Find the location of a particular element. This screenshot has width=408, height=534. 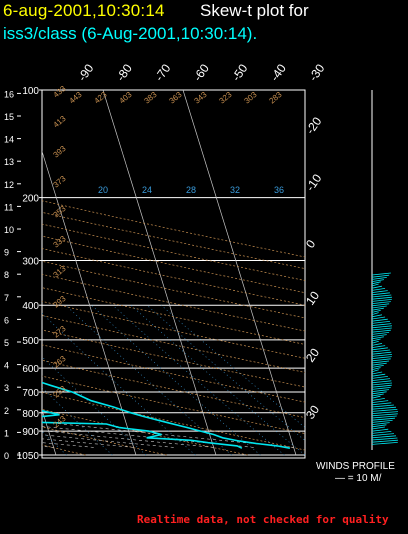

theta-label: 343 is located at coordinates (201, 98).